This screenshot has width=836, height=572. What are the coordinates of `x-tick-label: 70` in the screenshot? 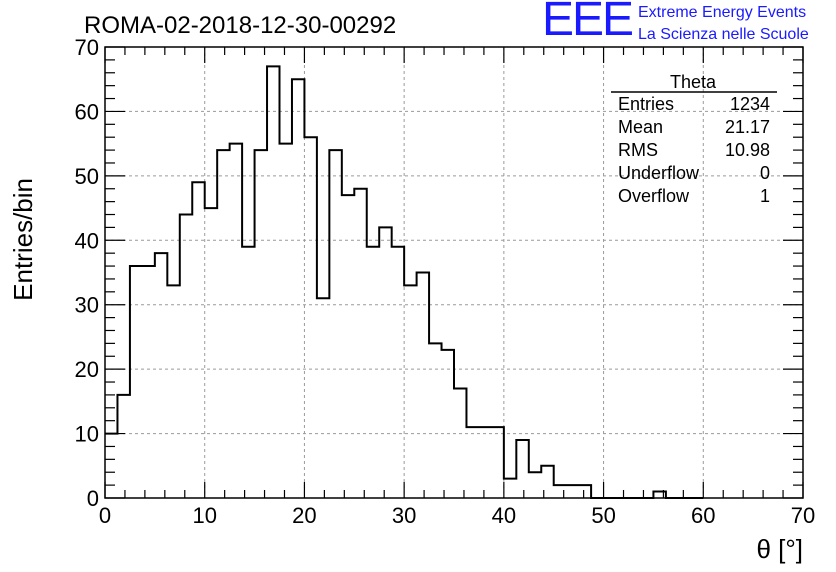 It's located at (803, 515).